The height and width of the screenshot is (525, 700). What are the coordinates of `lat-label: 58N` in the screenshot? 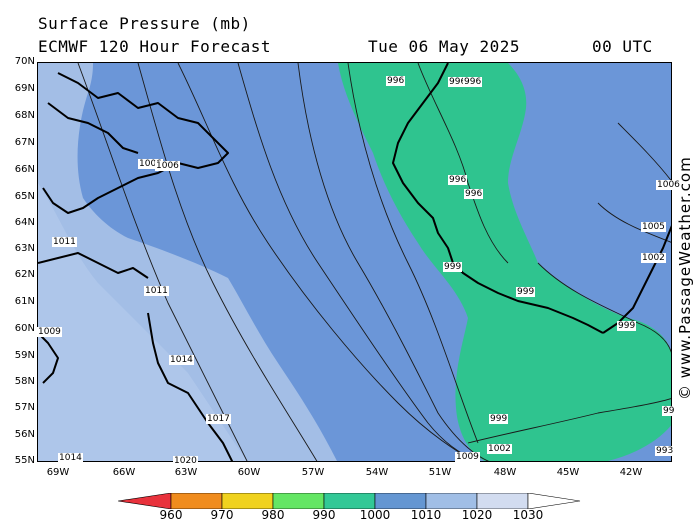 It's located at (24, 381).